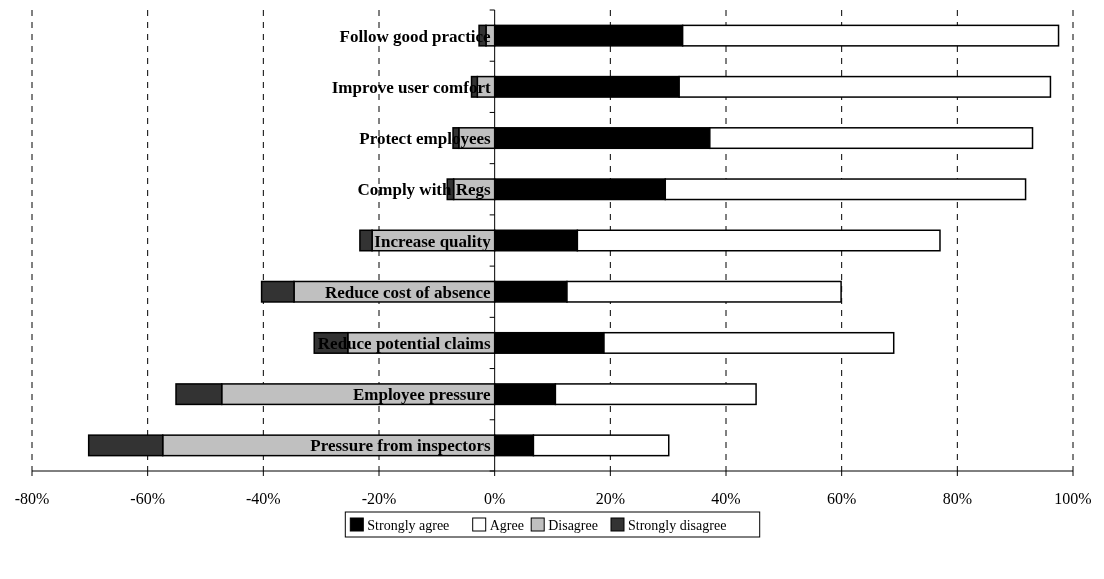  Describe the element at coordinates (401, 446) in the screenshot. I see `y-tick-label: Pressure from inspectors` at that location.